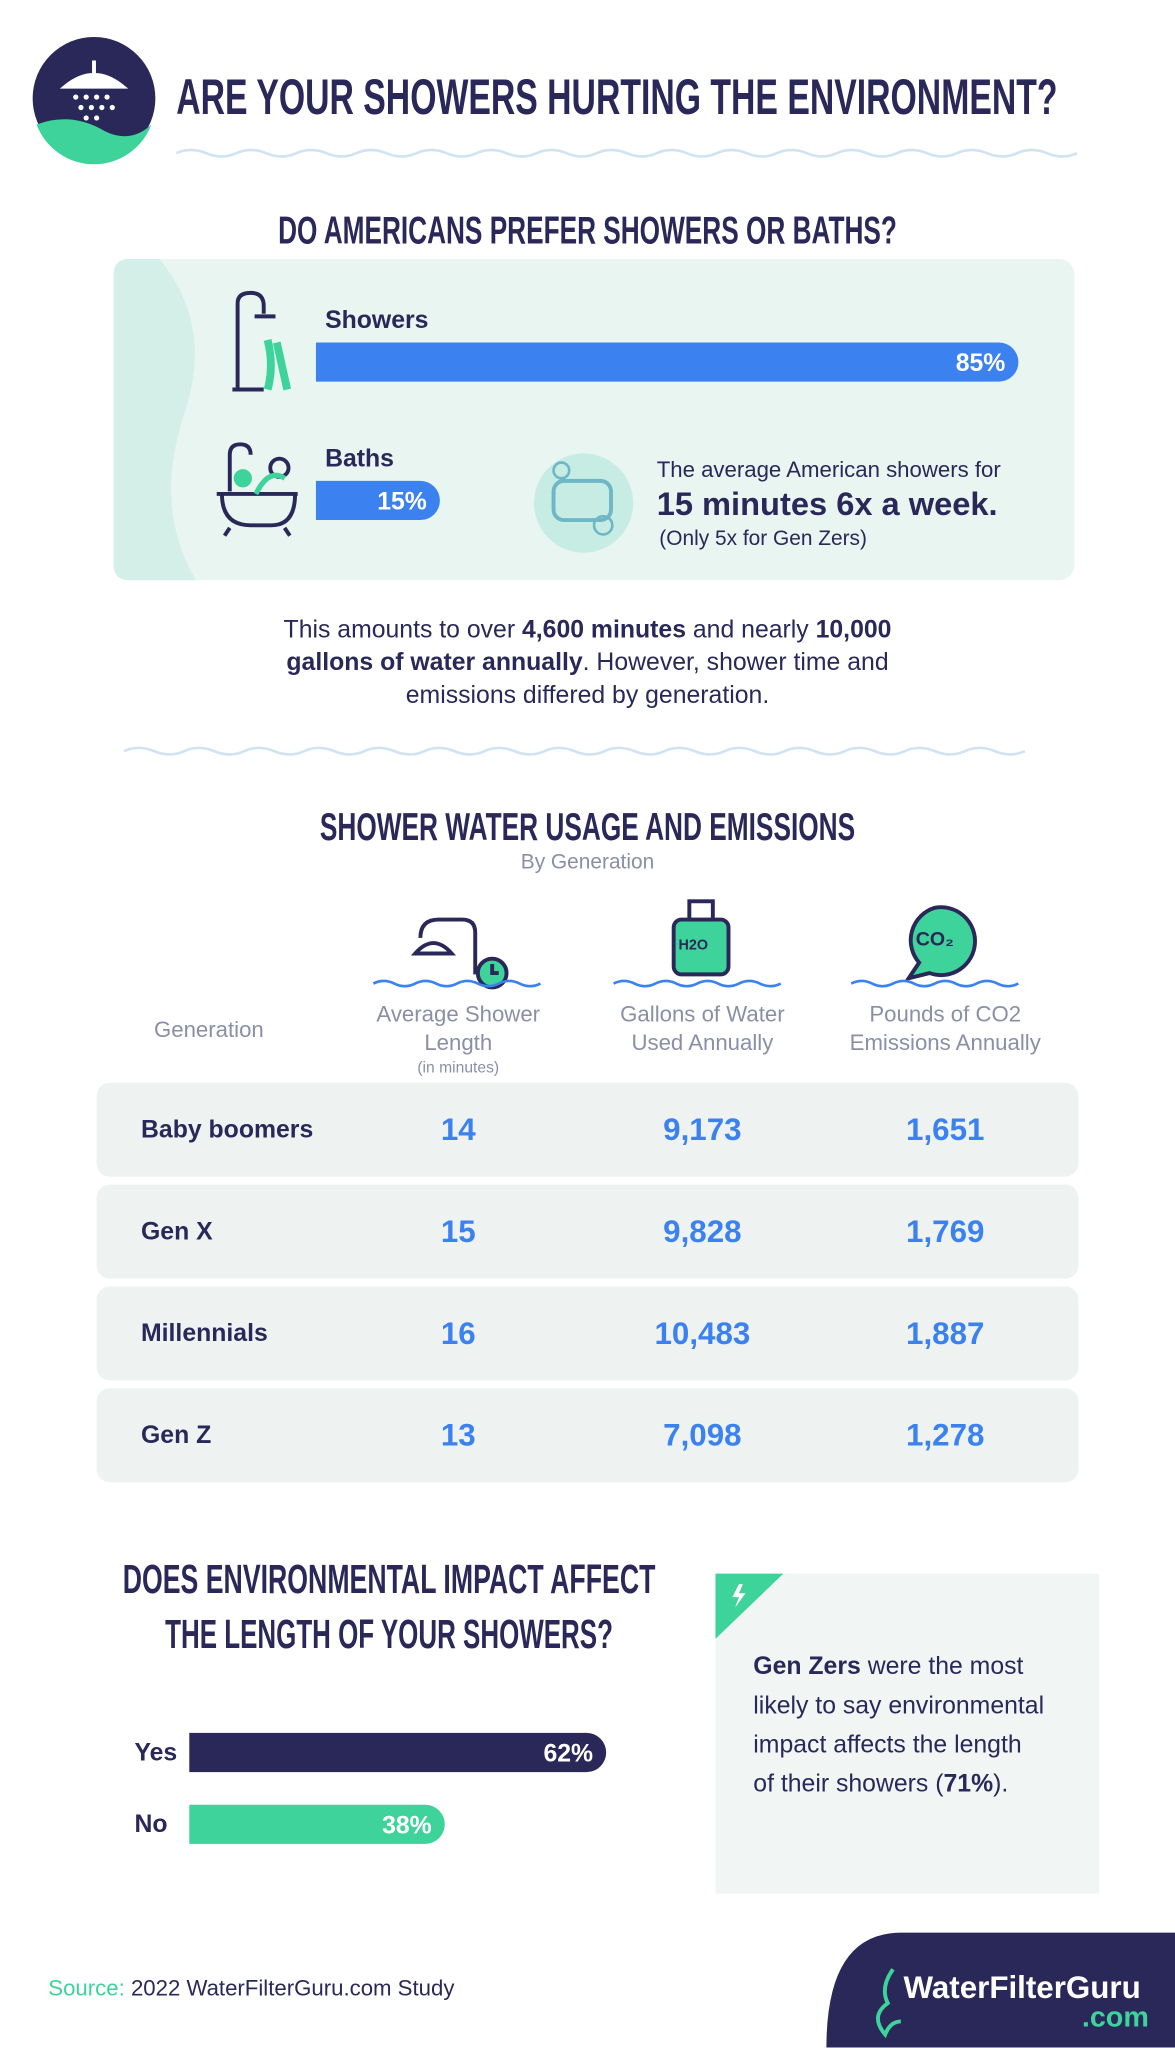 This screenshot has height=2048, width=1175. What do you see at coordinates (150, 1824) in the screenshot?
I see `category-label: No` at bounding box center [150, 1824].